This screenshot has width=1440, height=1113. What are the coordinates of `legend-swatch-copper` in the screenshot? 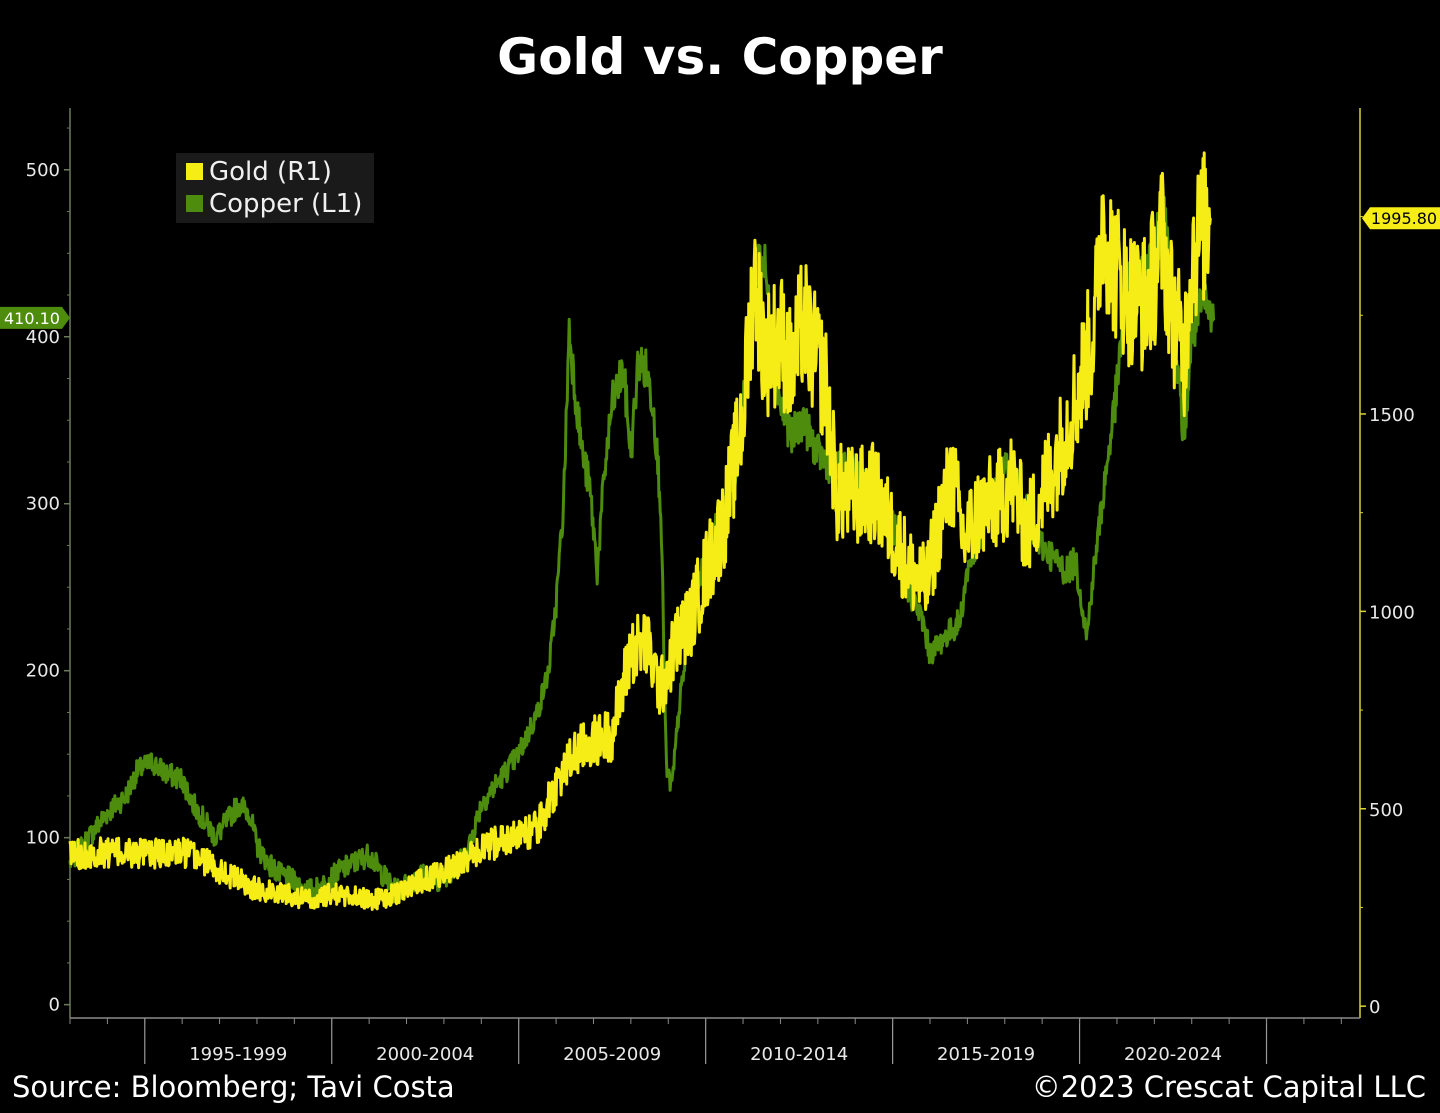 It's located at (194, 203).